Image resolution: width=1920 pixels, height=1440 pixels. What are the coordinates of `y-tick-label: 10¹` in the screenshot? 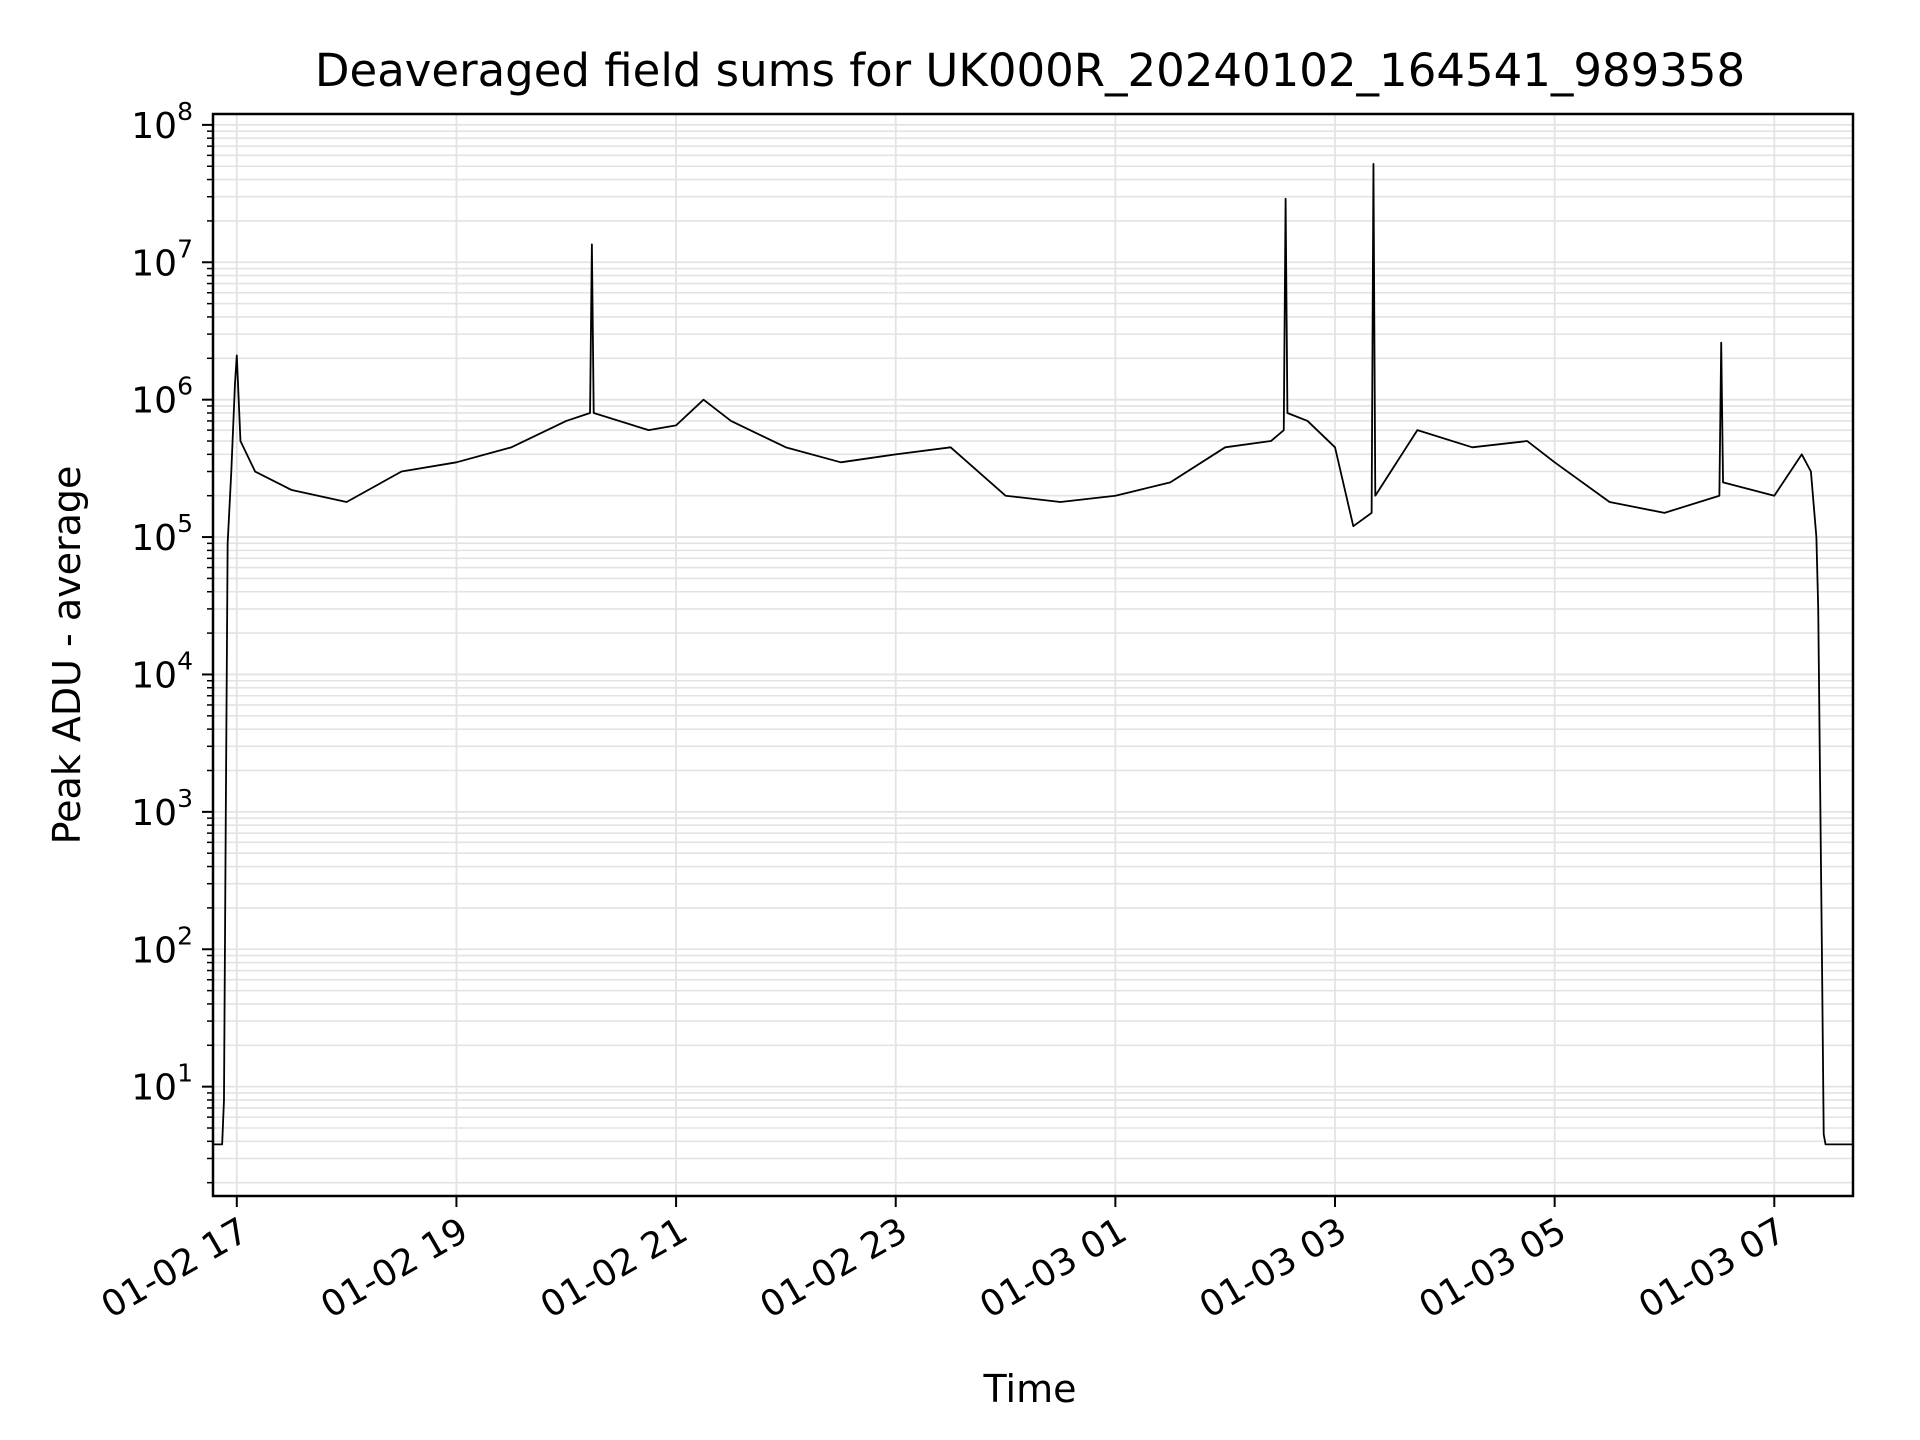 It's located at (162, 1084).